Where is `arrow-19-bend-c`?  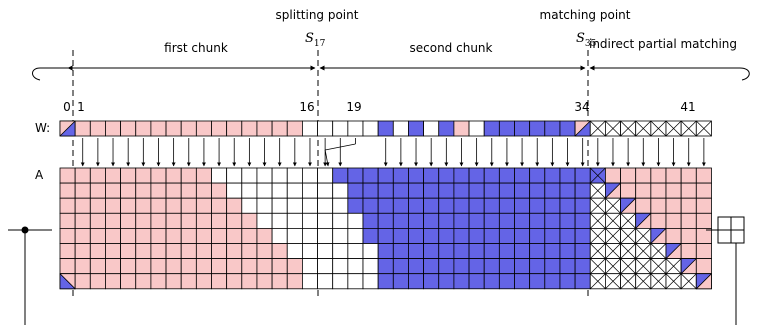 arrow-19-bend-c is located at coordinates (327, 158).